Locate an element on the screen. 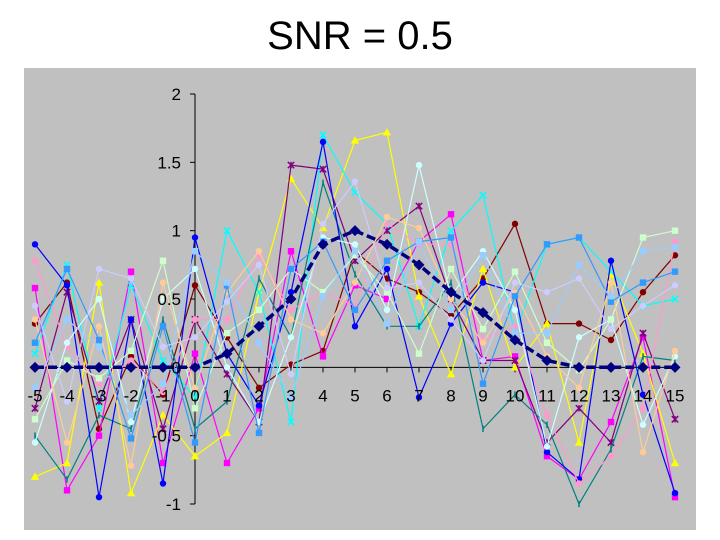 This screenshot has width=720, height=540. x-tick-label: 7 is located at coordinates (418, 395).